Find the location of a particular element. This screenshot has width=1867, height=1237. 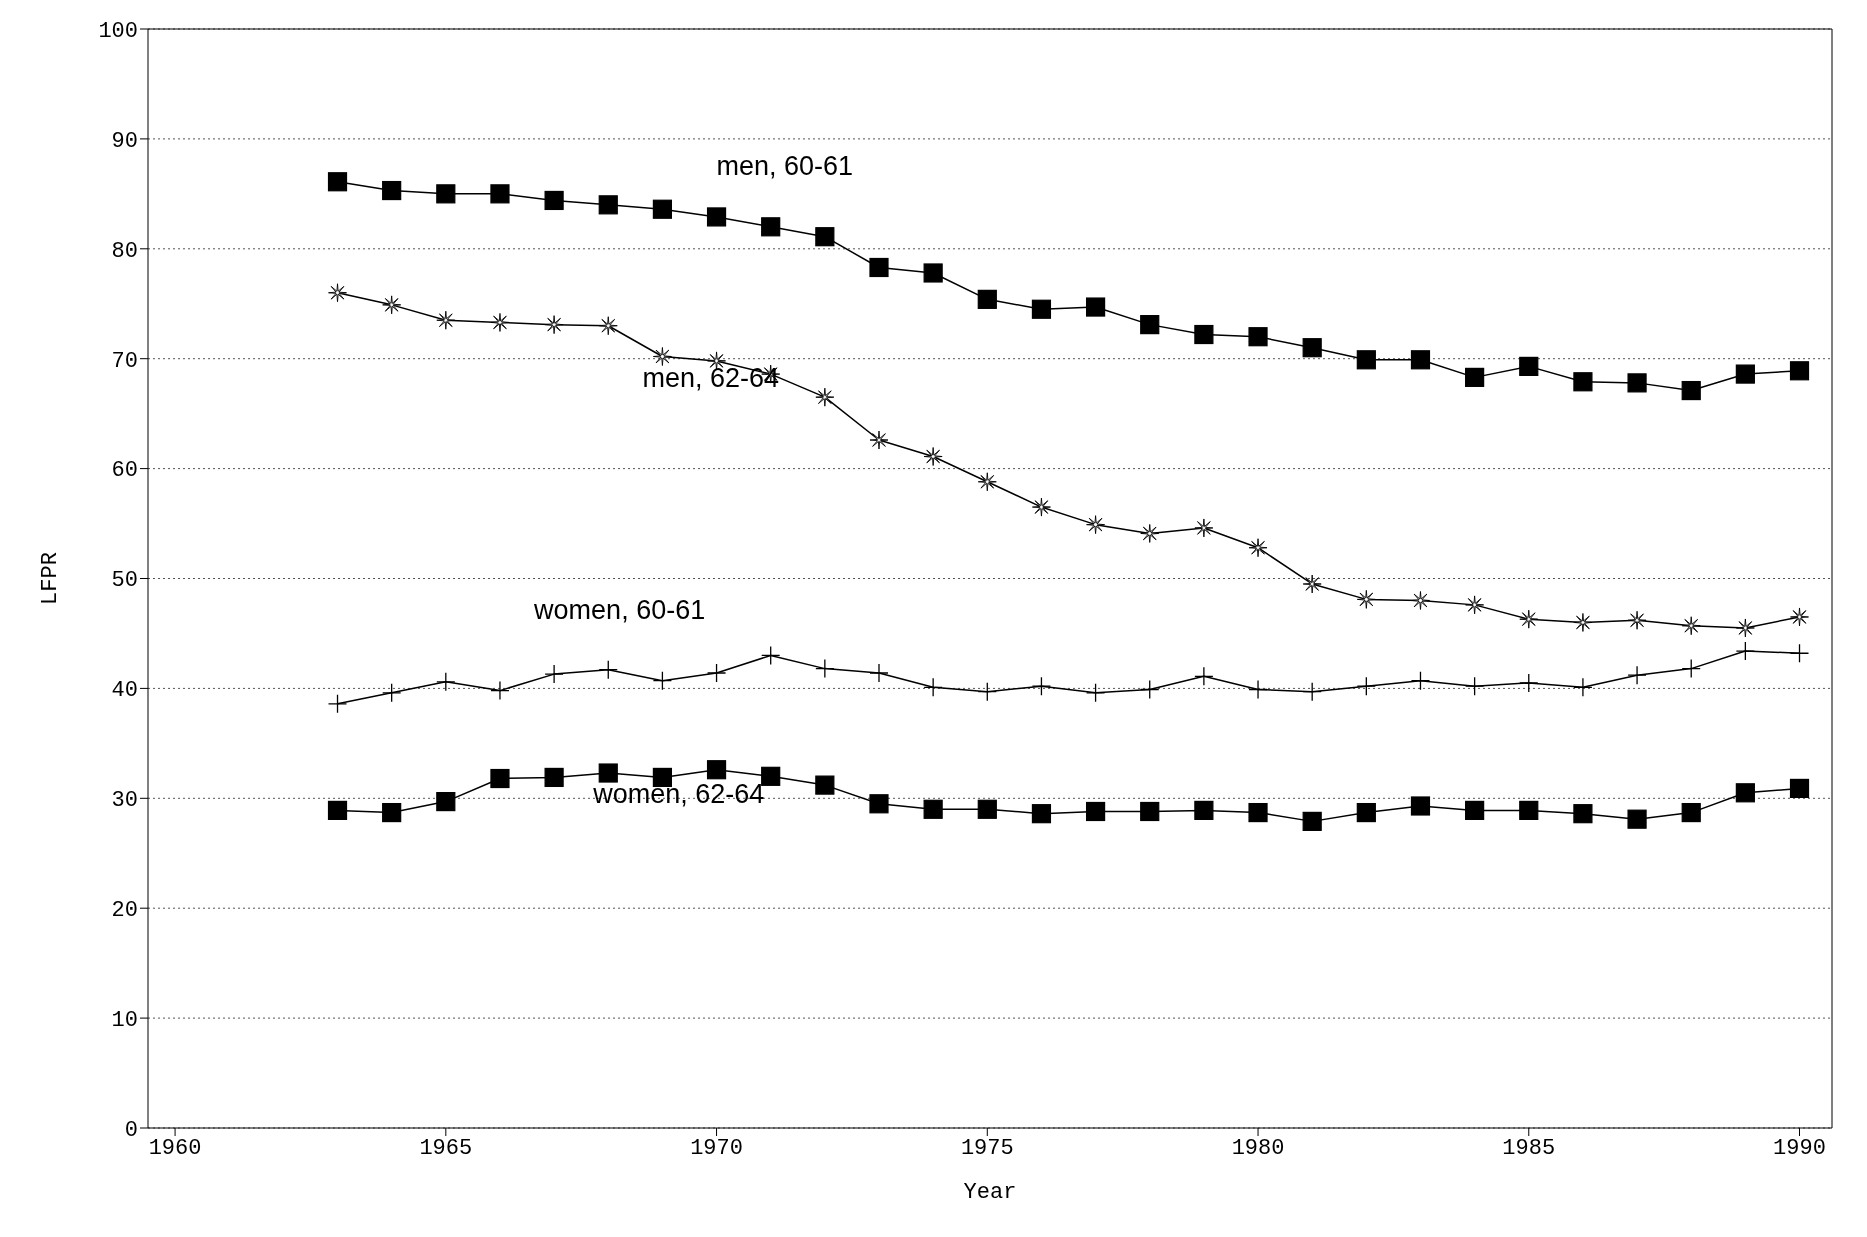

y-tick-label: 60 is located at coordinates (124, 471).